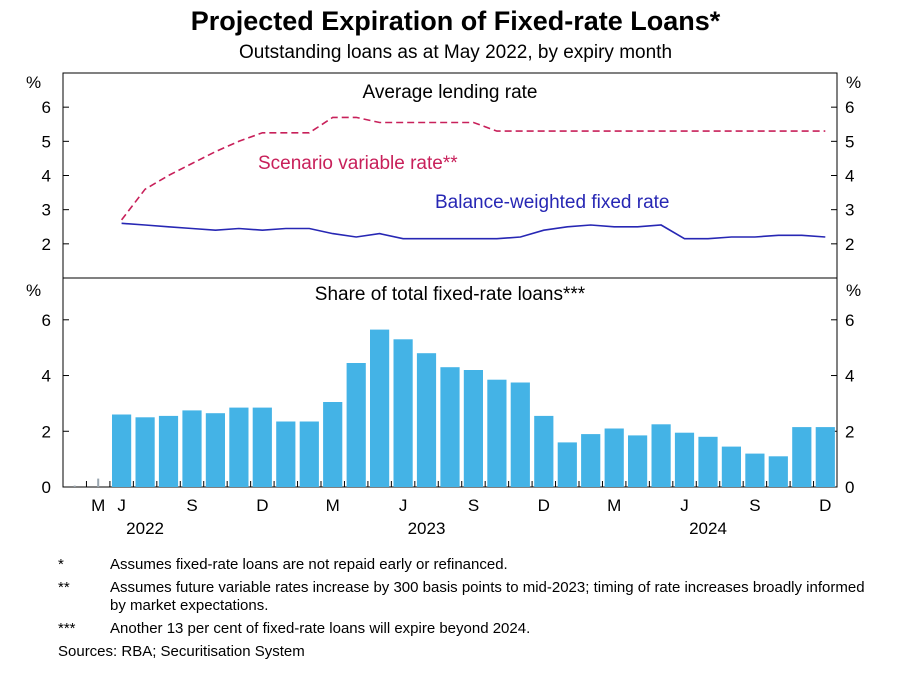 The height and width of the screenshot is (697, 911). What do you see at coordinates (46, 141) in the screenshot?
I see `y-tick-label-left: 5` at bounding box center [46, 141].